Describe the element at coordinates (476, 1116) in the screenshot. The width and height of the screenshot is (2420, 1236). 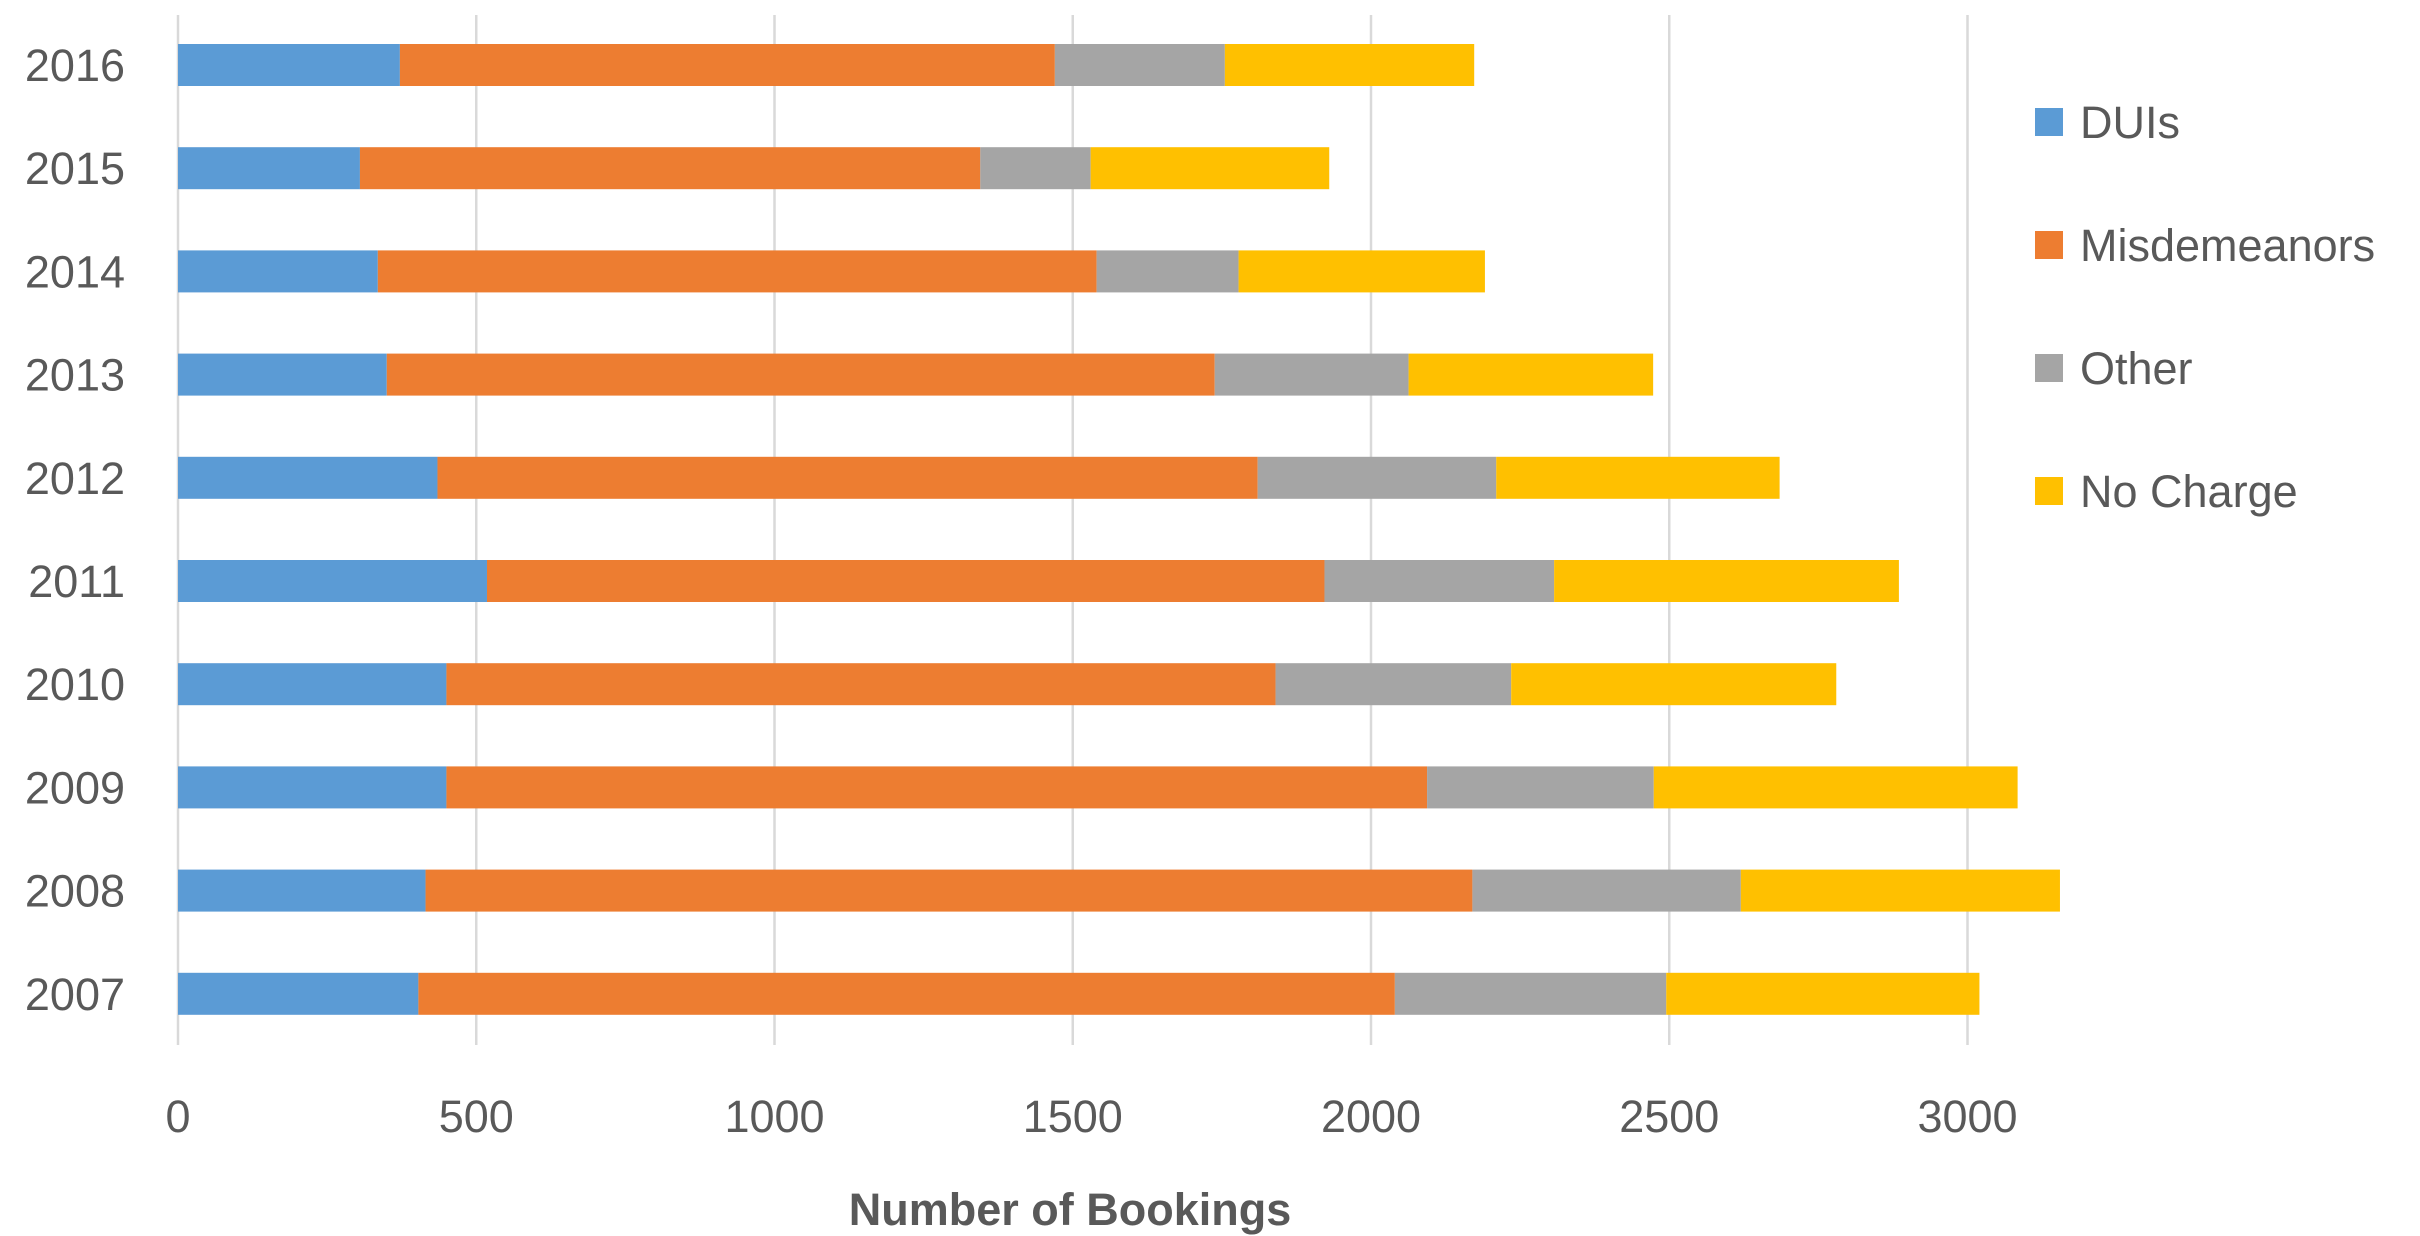
I see `x-tick-label: 500` at that location.